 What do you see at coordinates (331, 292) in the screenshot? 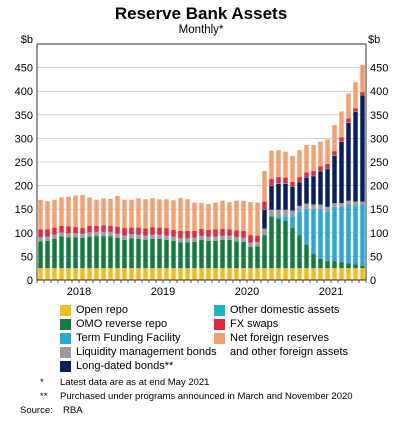
I see `x-year-label: 2021` at bounding box center [331, 292].